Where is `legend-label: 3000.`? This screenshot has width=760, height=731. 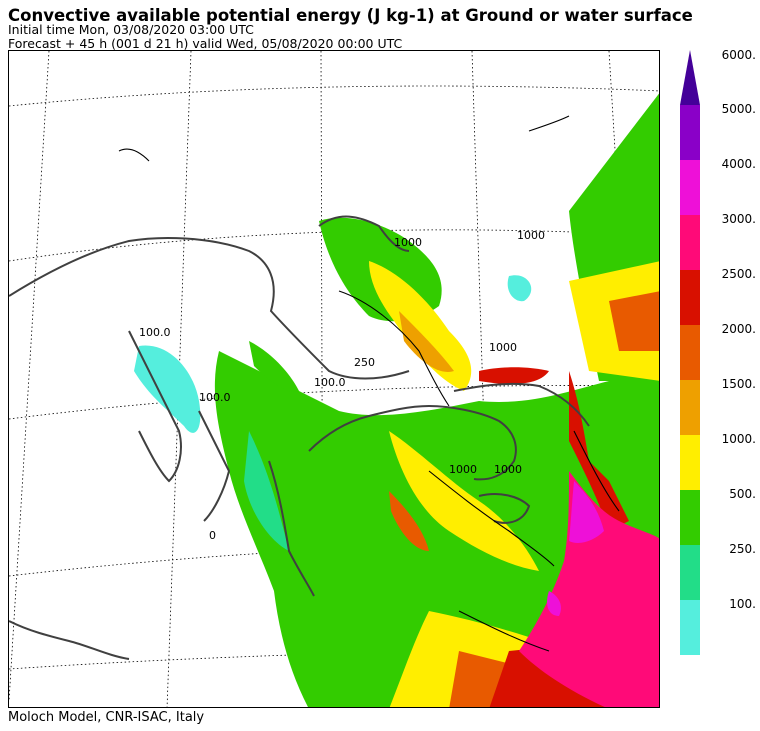
legend-label: 3000. is located at coordinates (738, 219).